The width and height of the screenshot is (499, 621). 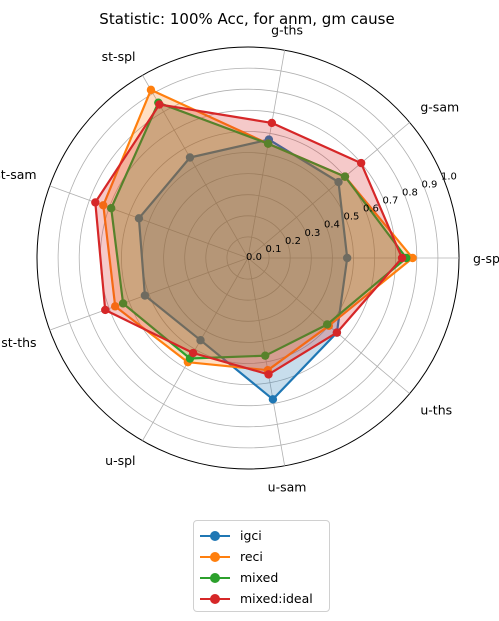 I want to click on data-point-mixed:ideal-u-spl, so click(x=193, y=353).